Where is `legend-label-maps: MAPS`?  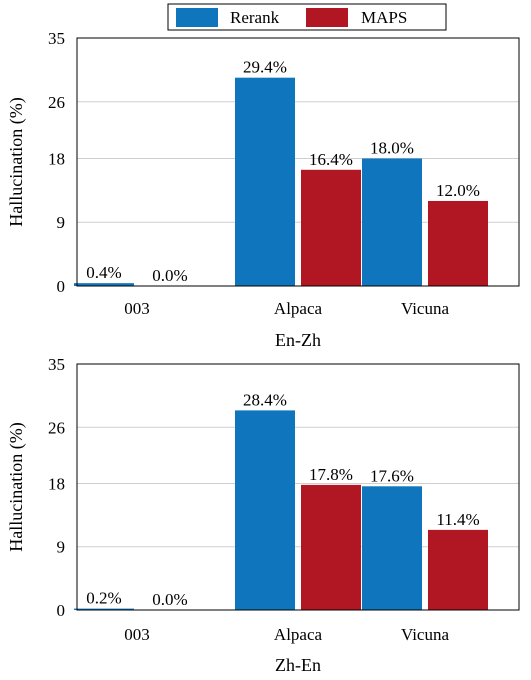
legend-label-maps: MAPS is located at coordinates (384, 17).